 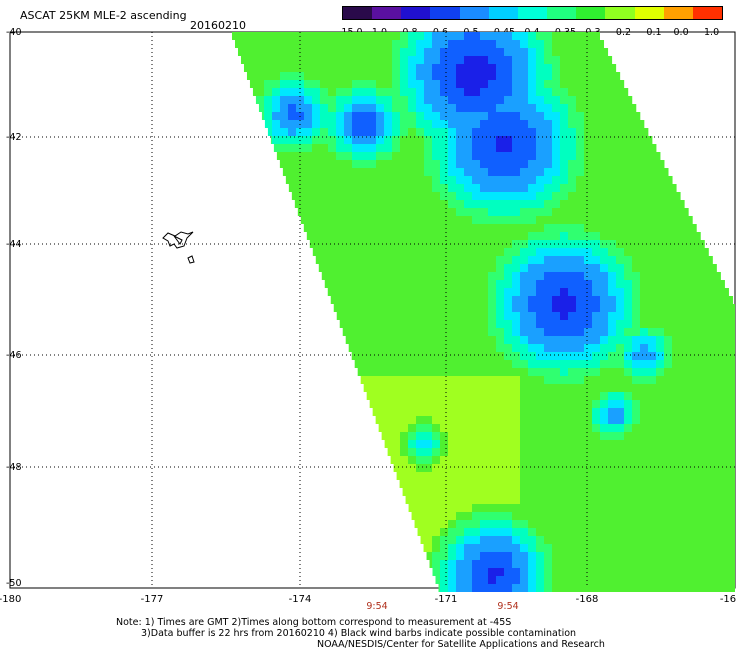 What do you see at coordinates (14, 32) in the screenshot?
I see `latitude-label: -40` at bounding box center [14, 32].